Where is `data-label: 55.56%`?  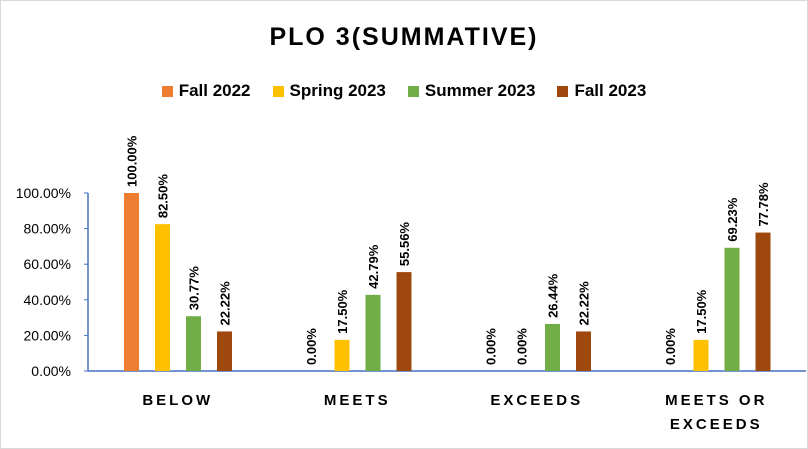 data-label: 55.56% is located at coordinates (404, 244).